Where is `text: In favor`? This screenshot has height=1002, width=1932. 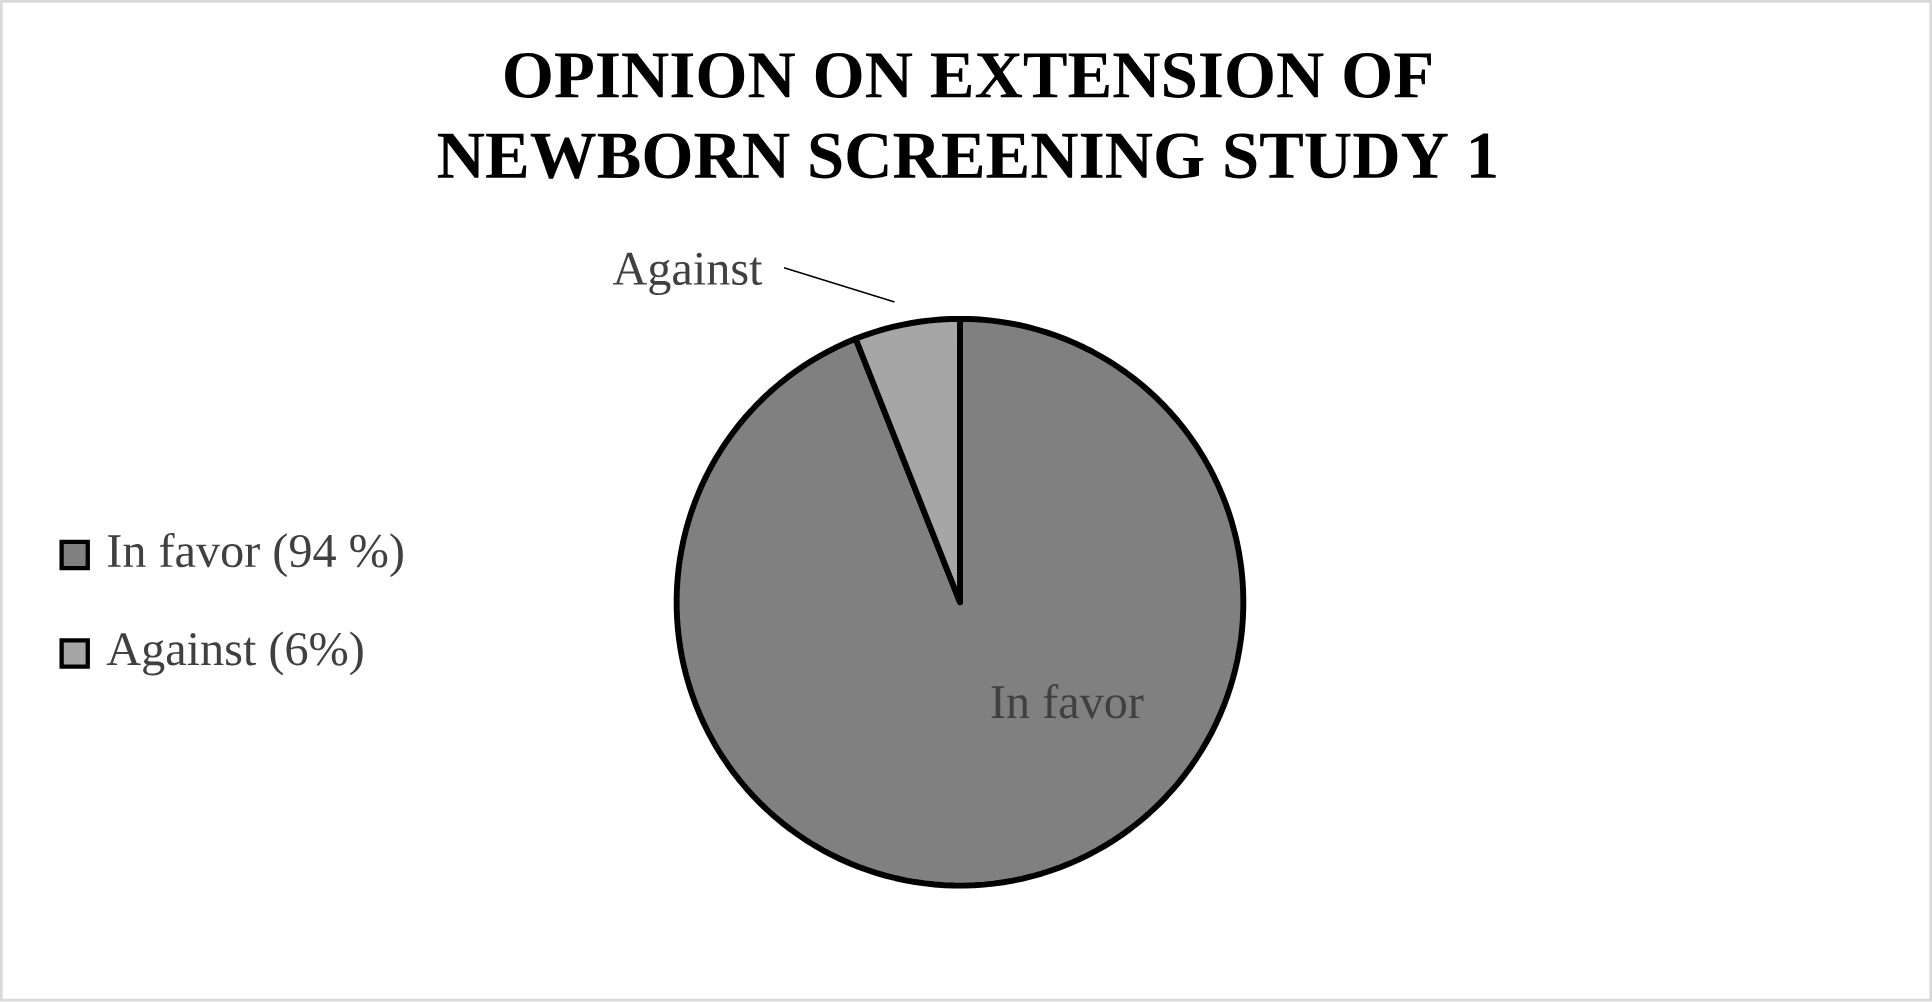 text: In favor is located at coordinates (1067, 701).